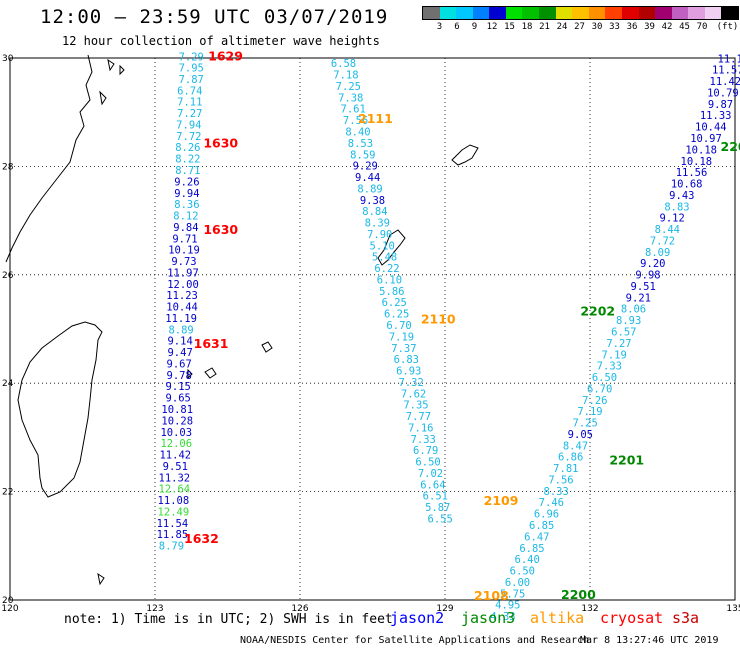  What do you see at coordinates (183, 262) in the screenshot?
I see `wave-height-value: 9.73` at bounding box center [183, 262].